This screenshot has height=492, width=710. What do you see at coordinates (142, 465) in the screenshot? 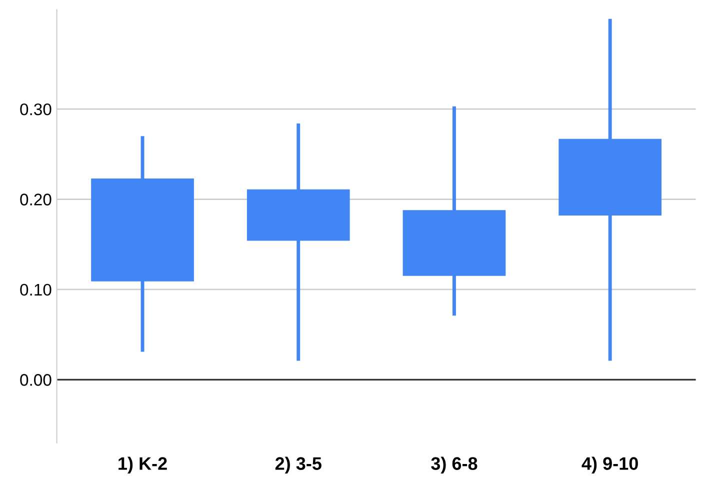
I see `x-tick-label: 1) K-2` at bounding box center [142, 465].